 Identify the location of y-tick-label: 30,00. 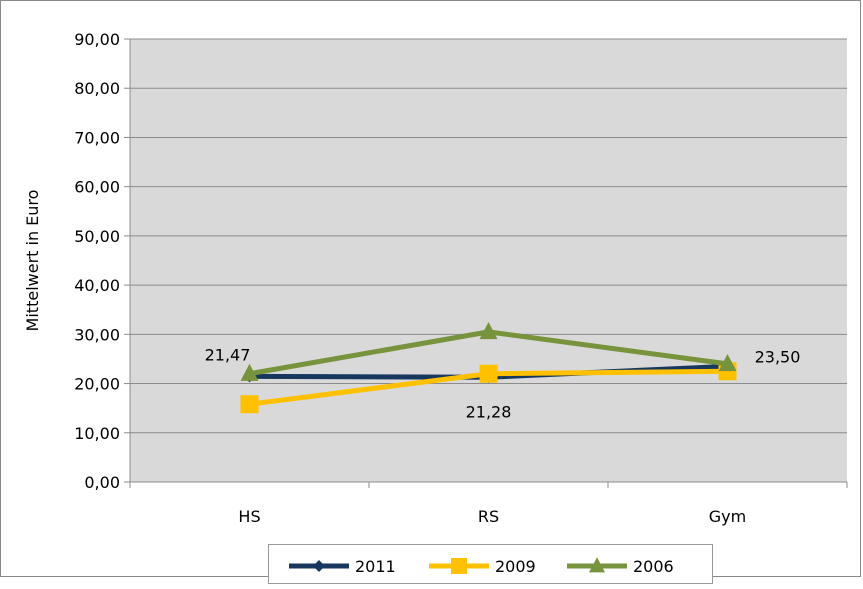
(97, 334).